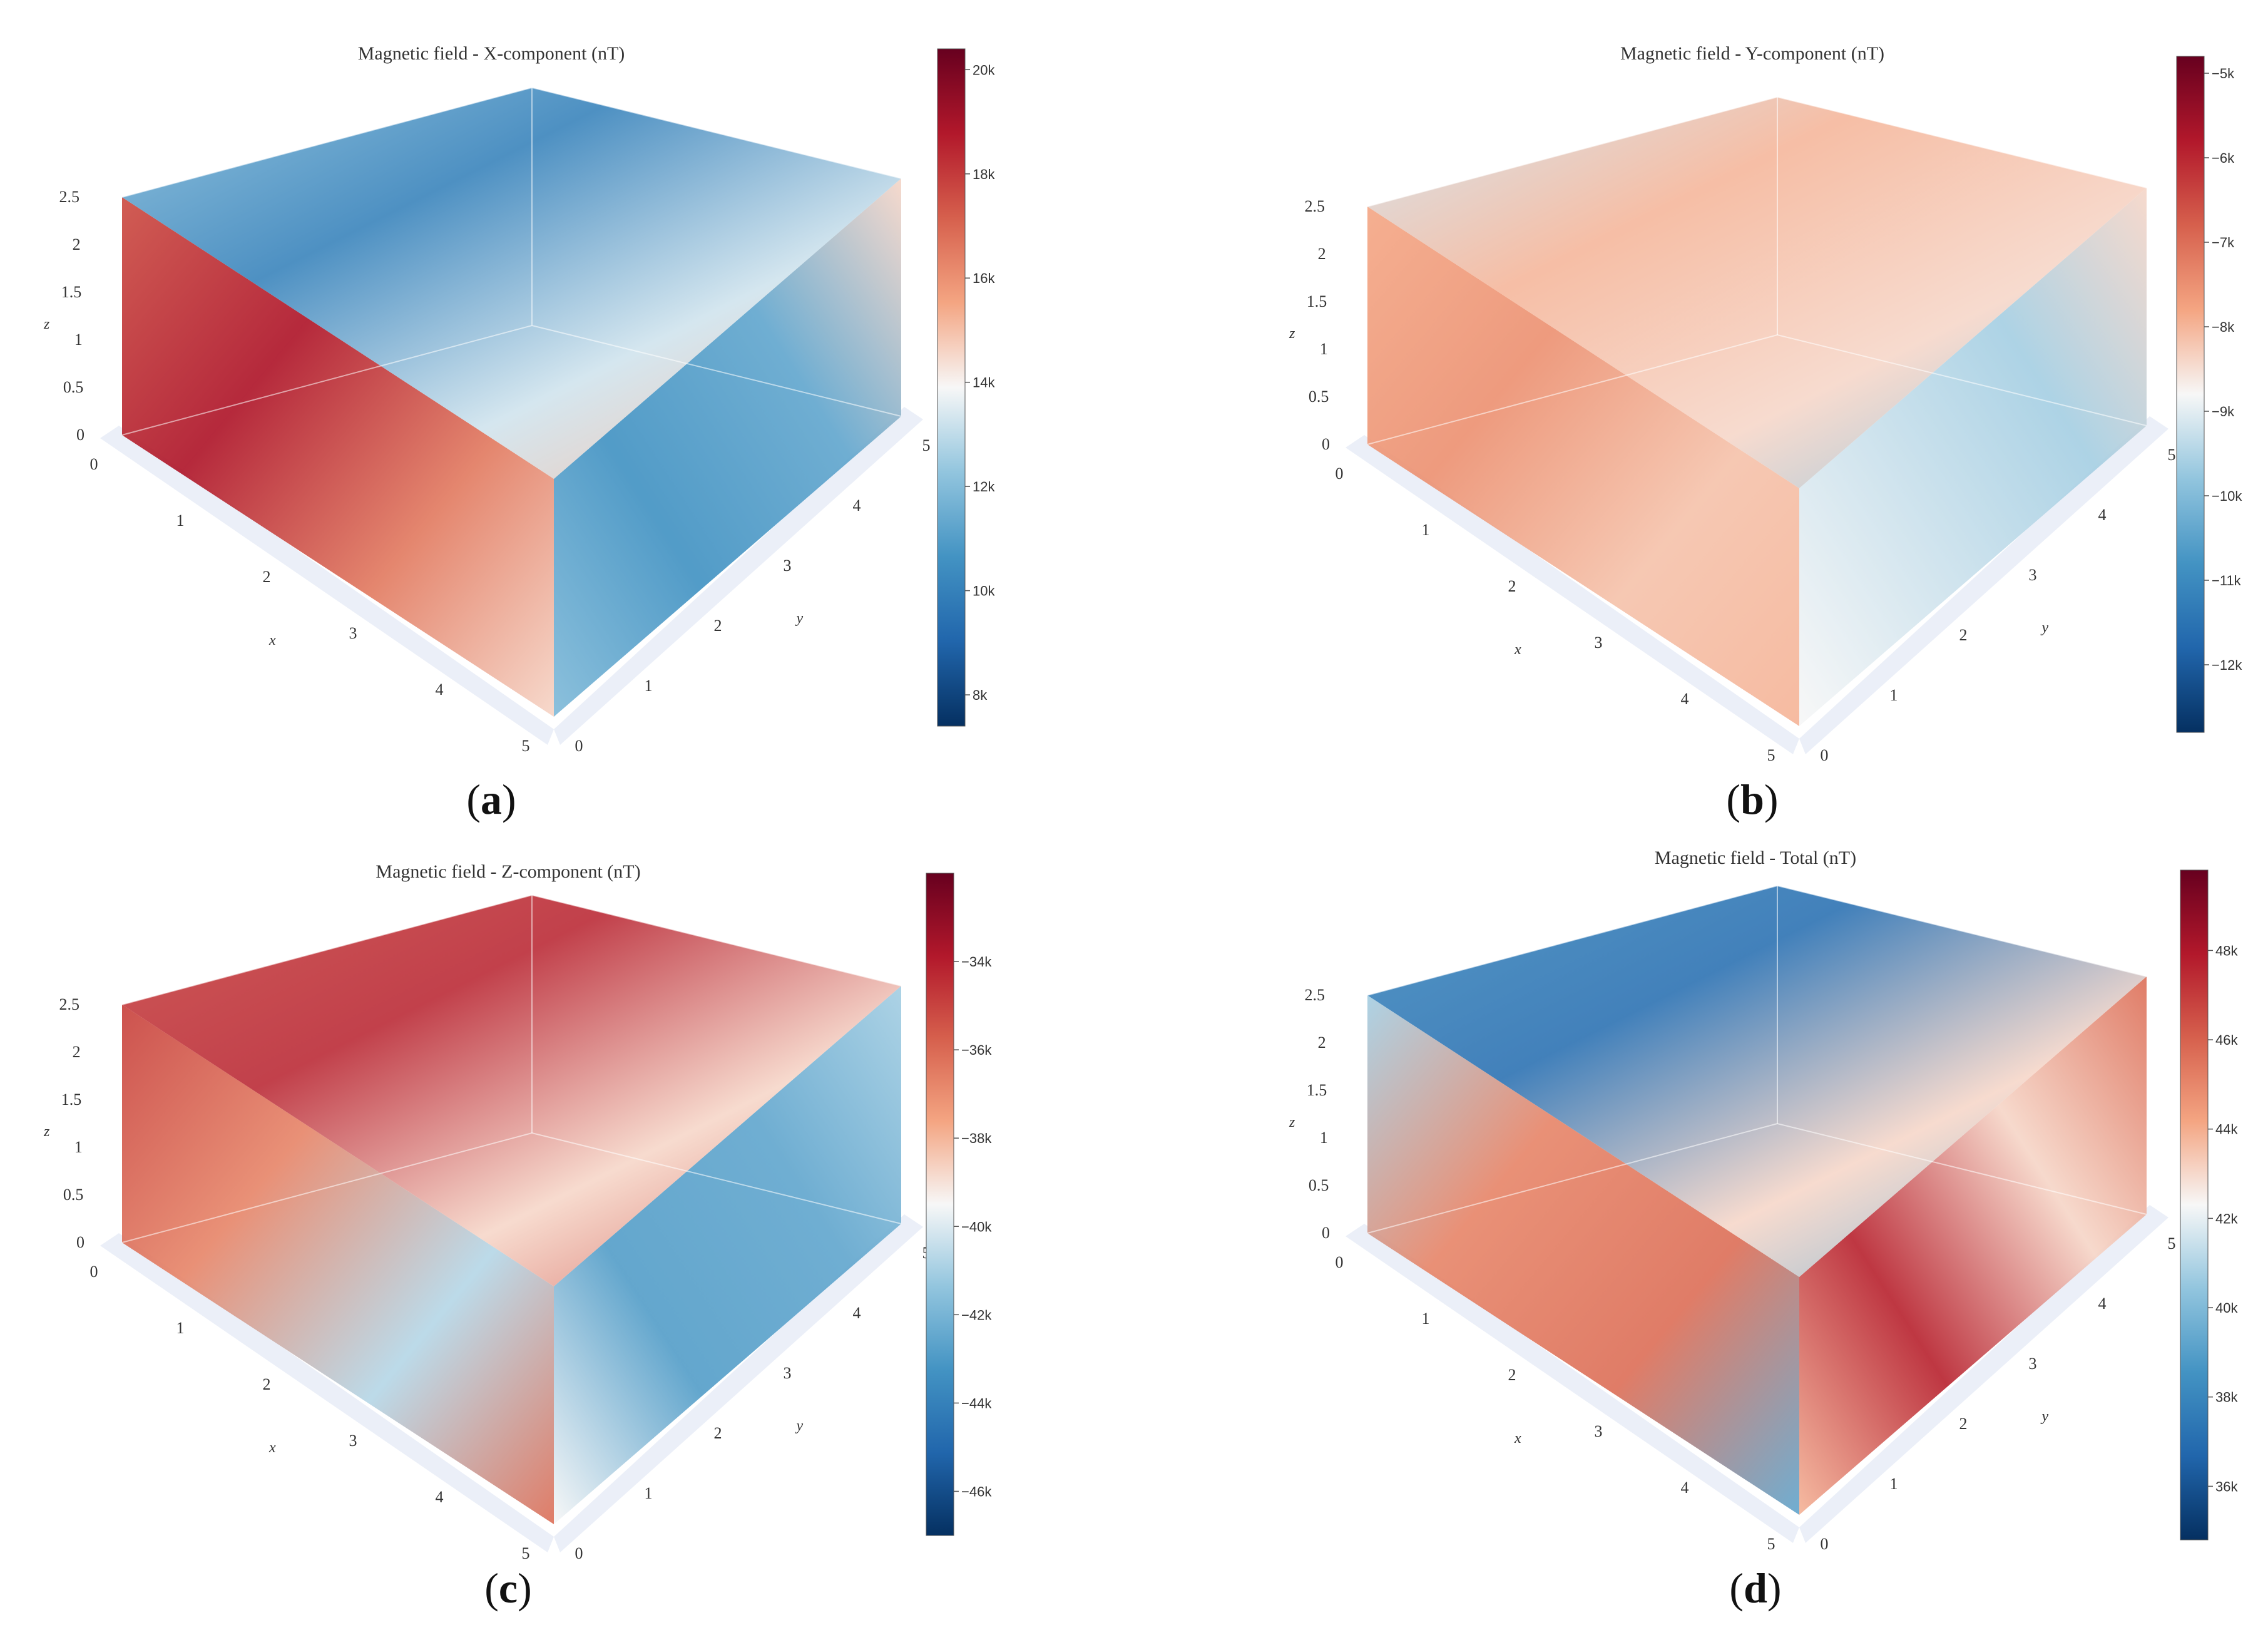 This screenshot has width=2268, height=1630. I want to click on colorbar-tick-label: −42k, so click(976, 1315).